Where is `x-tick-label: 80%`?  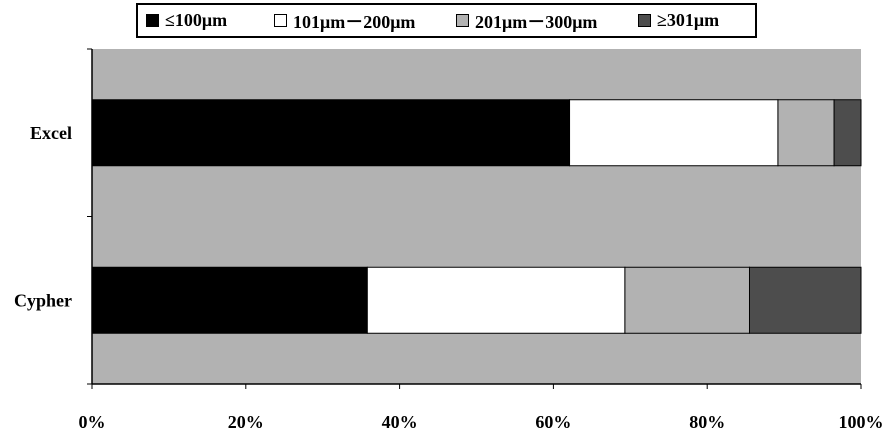
x-tick-label: 80% is located at coordinates (707, 421).